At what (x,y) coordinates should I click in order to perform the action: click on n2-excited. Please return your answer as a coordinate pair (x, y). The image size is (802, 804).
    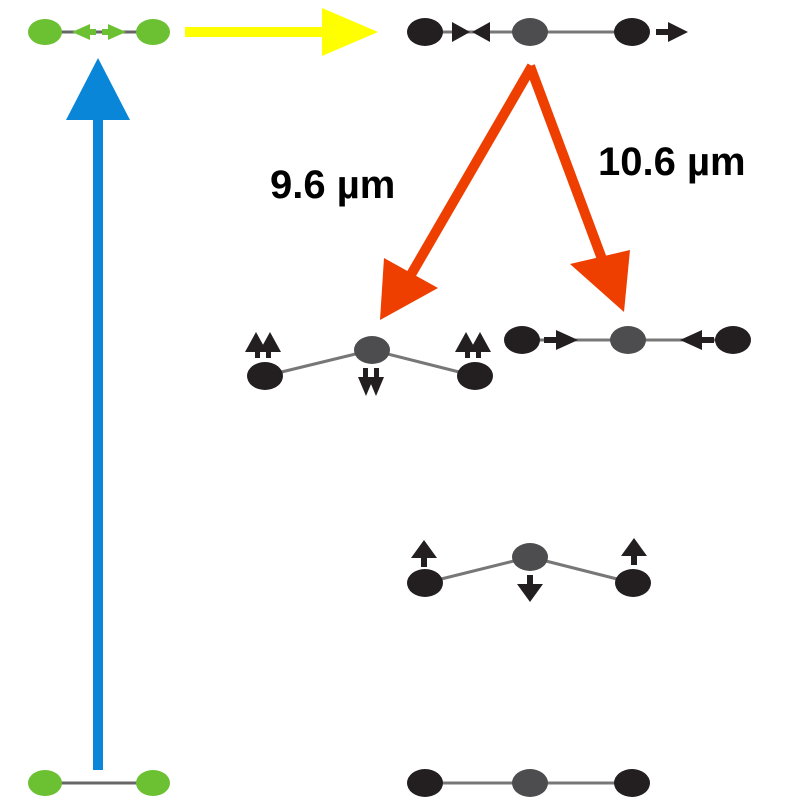
    Looking at the image, I should click on (99, 32).